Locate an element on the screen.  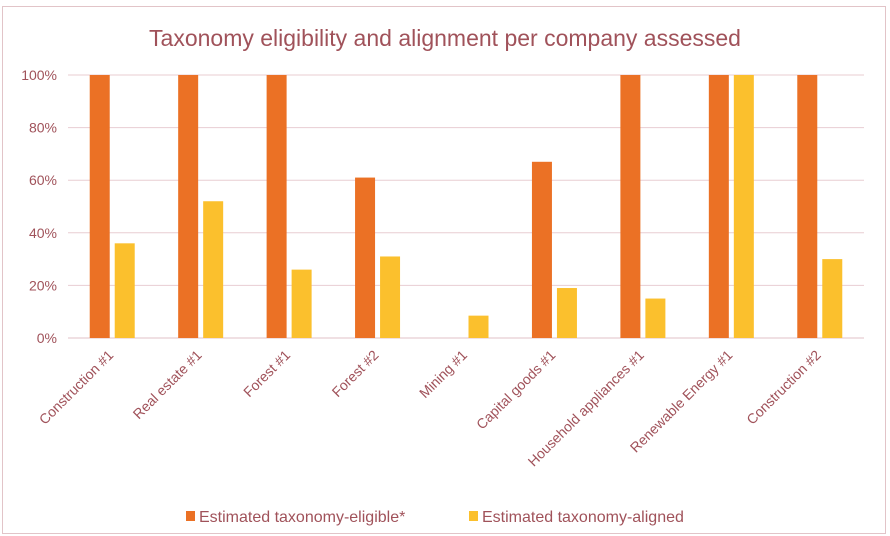
y-tick-label: 0% is located at coordinates (47, 338).